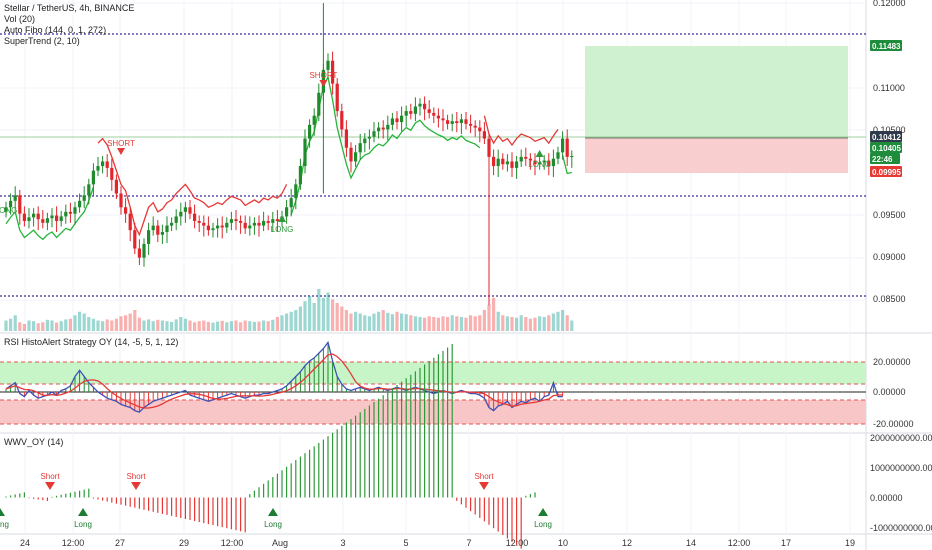 The image size is (932, 550). What do you see at coordinates (120, 543) in the screenshot?
I see `x-axis-label: 27` at bounding box center [120, 543].